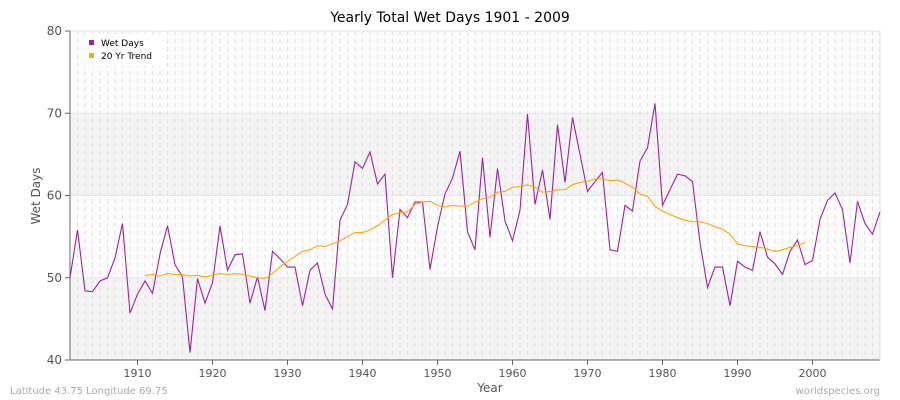 Image resolution: width=900 pixels, height=400 pixels. Describe the element at coordinates (54, 113) in the screenshot. I see `y-tick-label: 70` at that location.